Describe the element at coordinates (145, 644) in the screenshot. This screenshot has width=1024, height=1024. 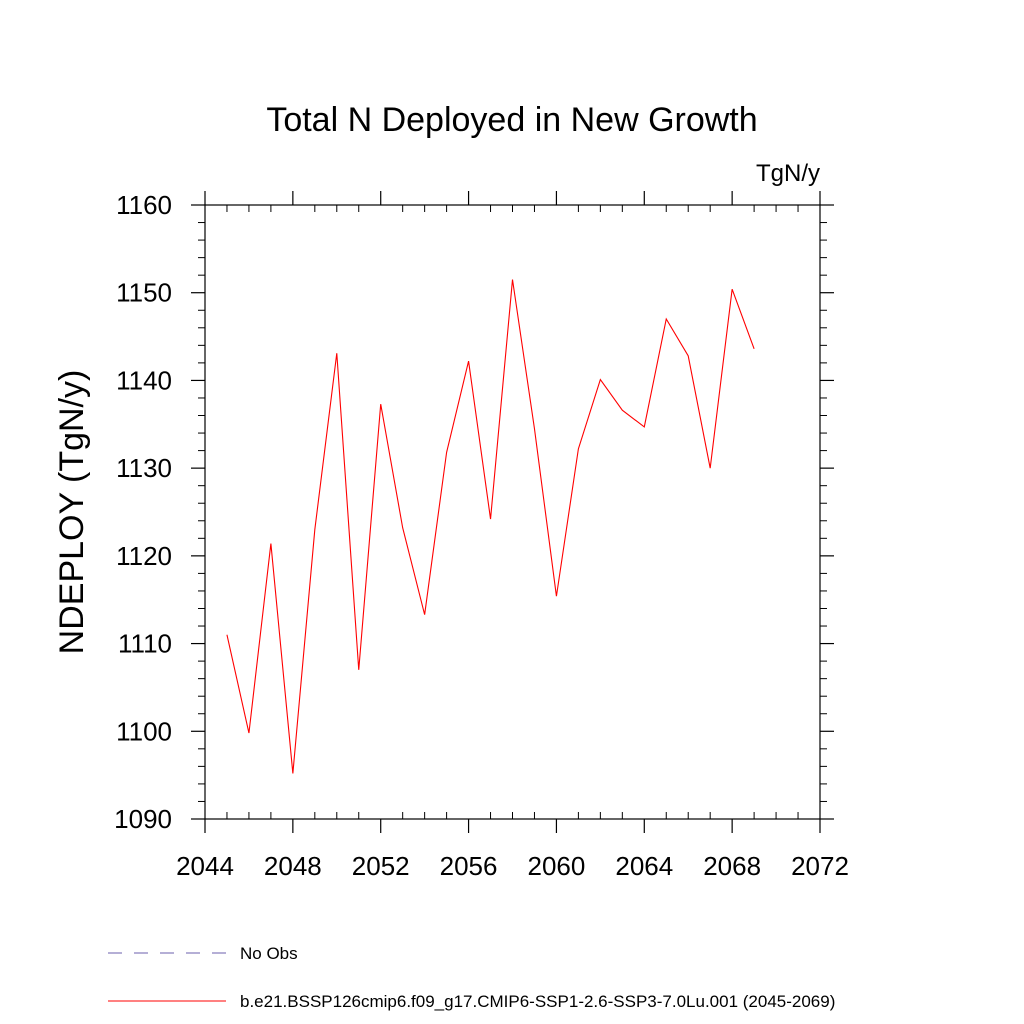
I see `y-tick-label: 1110` at that location.